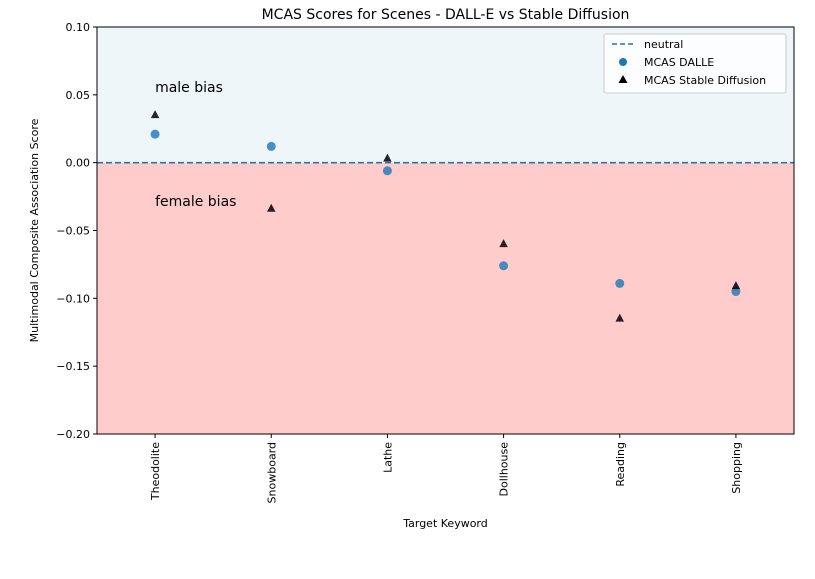 The width and height of the screenshot is (815, 579). I want to click on y-tick-label: 0.10, so click(78, 27).